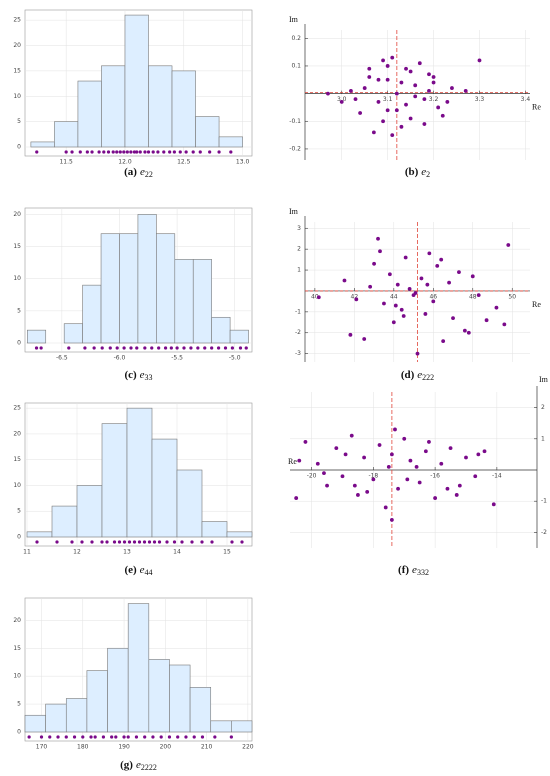 The height and width of the screenshot is (776, 550). What do you see at coordinates (295, 121) in the screenshot?
I see `y-tick-label: -0.1` at bounding box center [295, 121].